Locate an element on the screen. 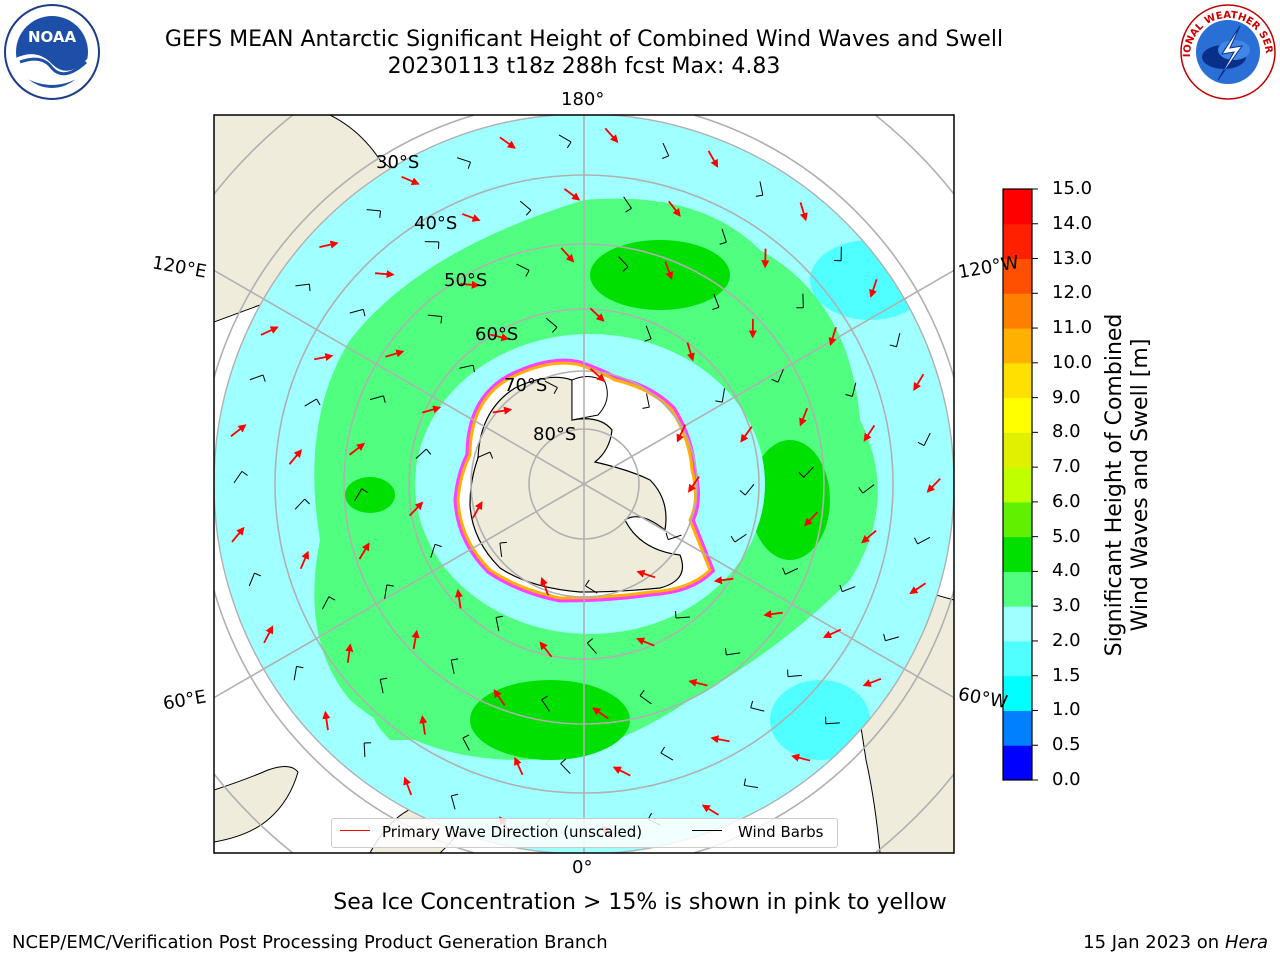 The width and height of the screenshot is (1280, 960). colorbar-tick-label: 3.0 is located at coordinates (1066, 606).